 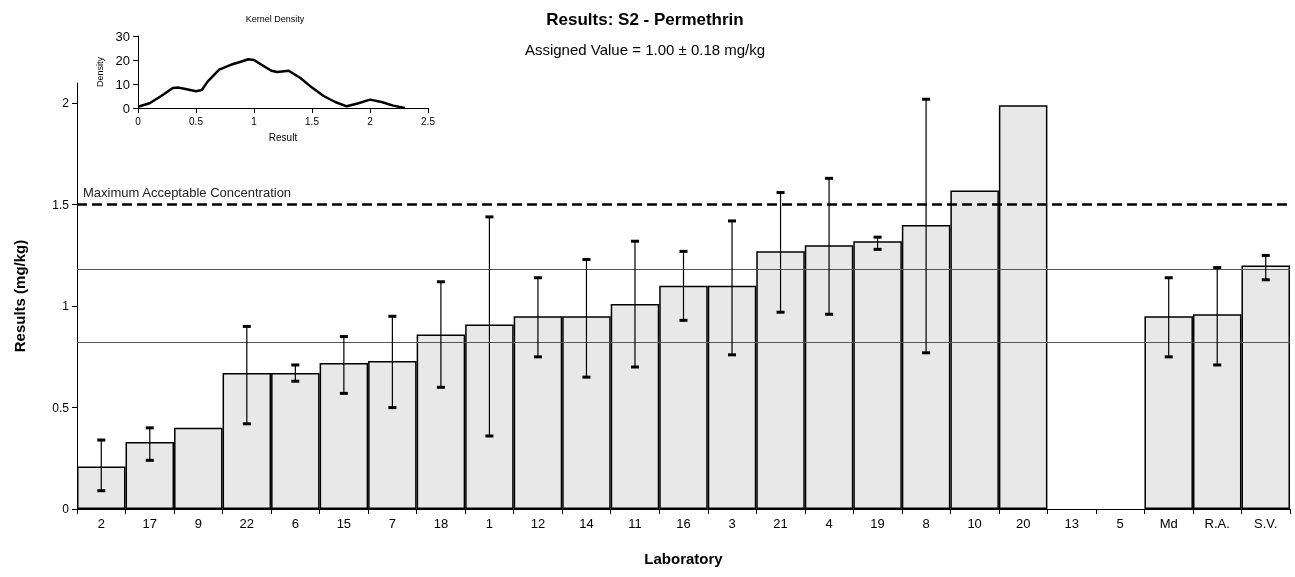 I want to click on y-tick-label: 1.5, so click(x=61, y=204).